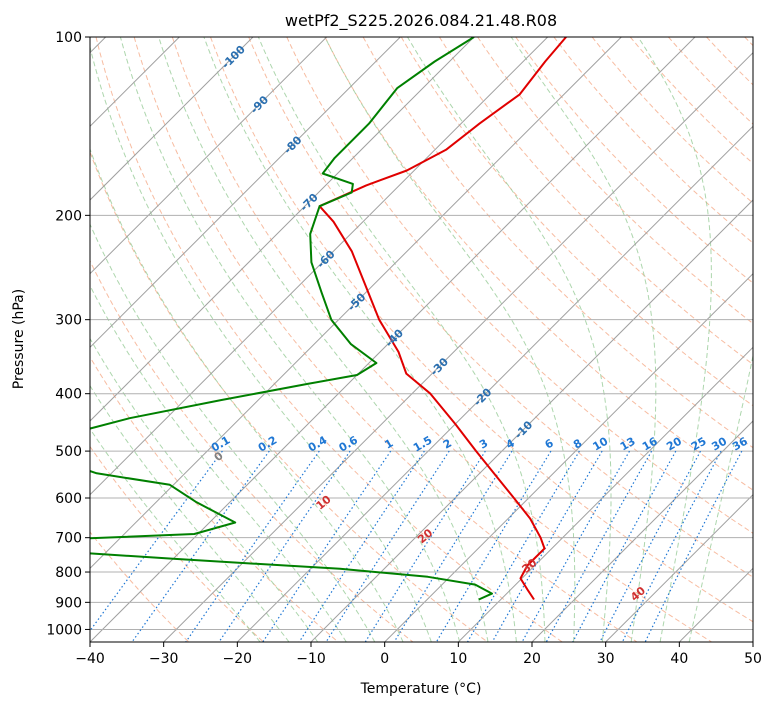 The width and height of the screenshot is (775, 708). What do you see at coordinates (606, 659) in the screenshot?
I see `x-tick-label: 30` at bounding box center [606, 659].